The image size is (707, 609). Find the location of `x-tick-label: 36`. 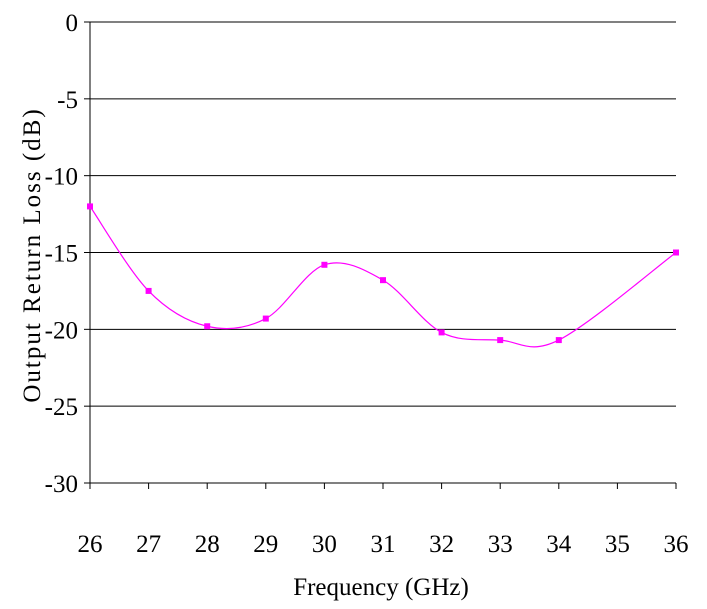

x-tick-label: 36 is located at coordinates (676, 544).